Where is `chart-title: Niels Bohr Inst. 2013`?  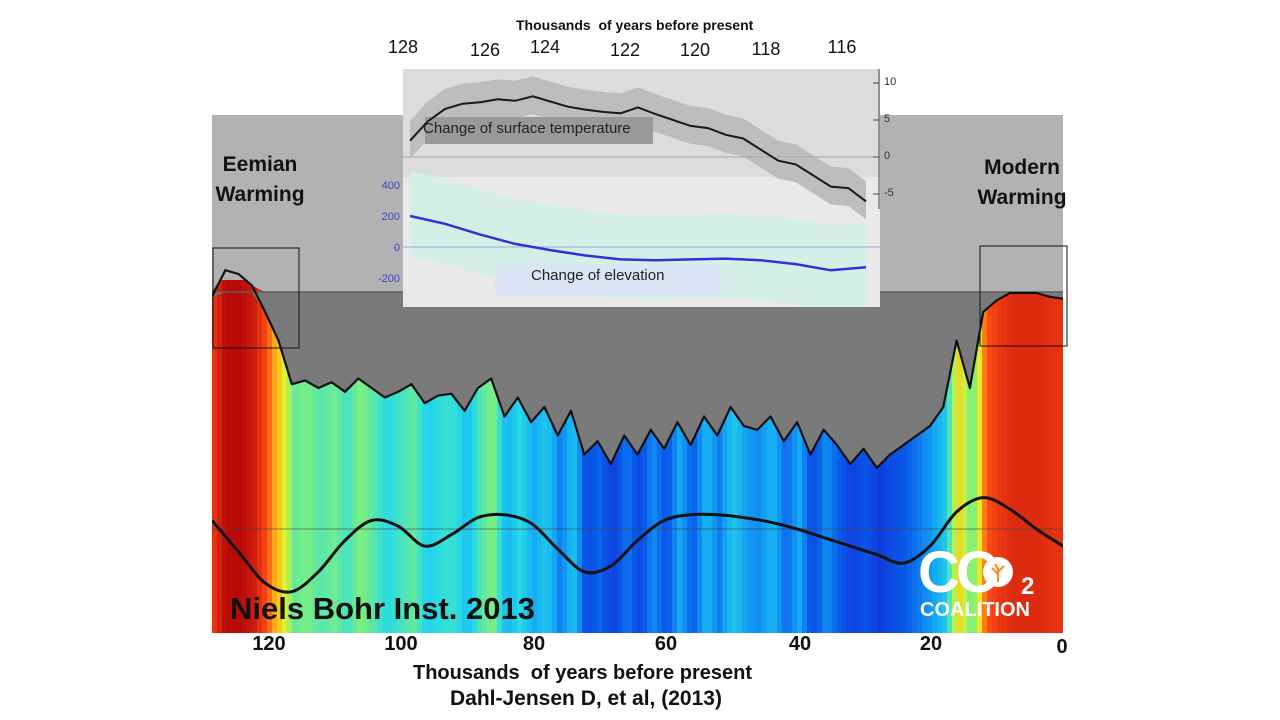 chart-title: Niels Bohr Inst. 2013 is located at coordinates (382, 608).